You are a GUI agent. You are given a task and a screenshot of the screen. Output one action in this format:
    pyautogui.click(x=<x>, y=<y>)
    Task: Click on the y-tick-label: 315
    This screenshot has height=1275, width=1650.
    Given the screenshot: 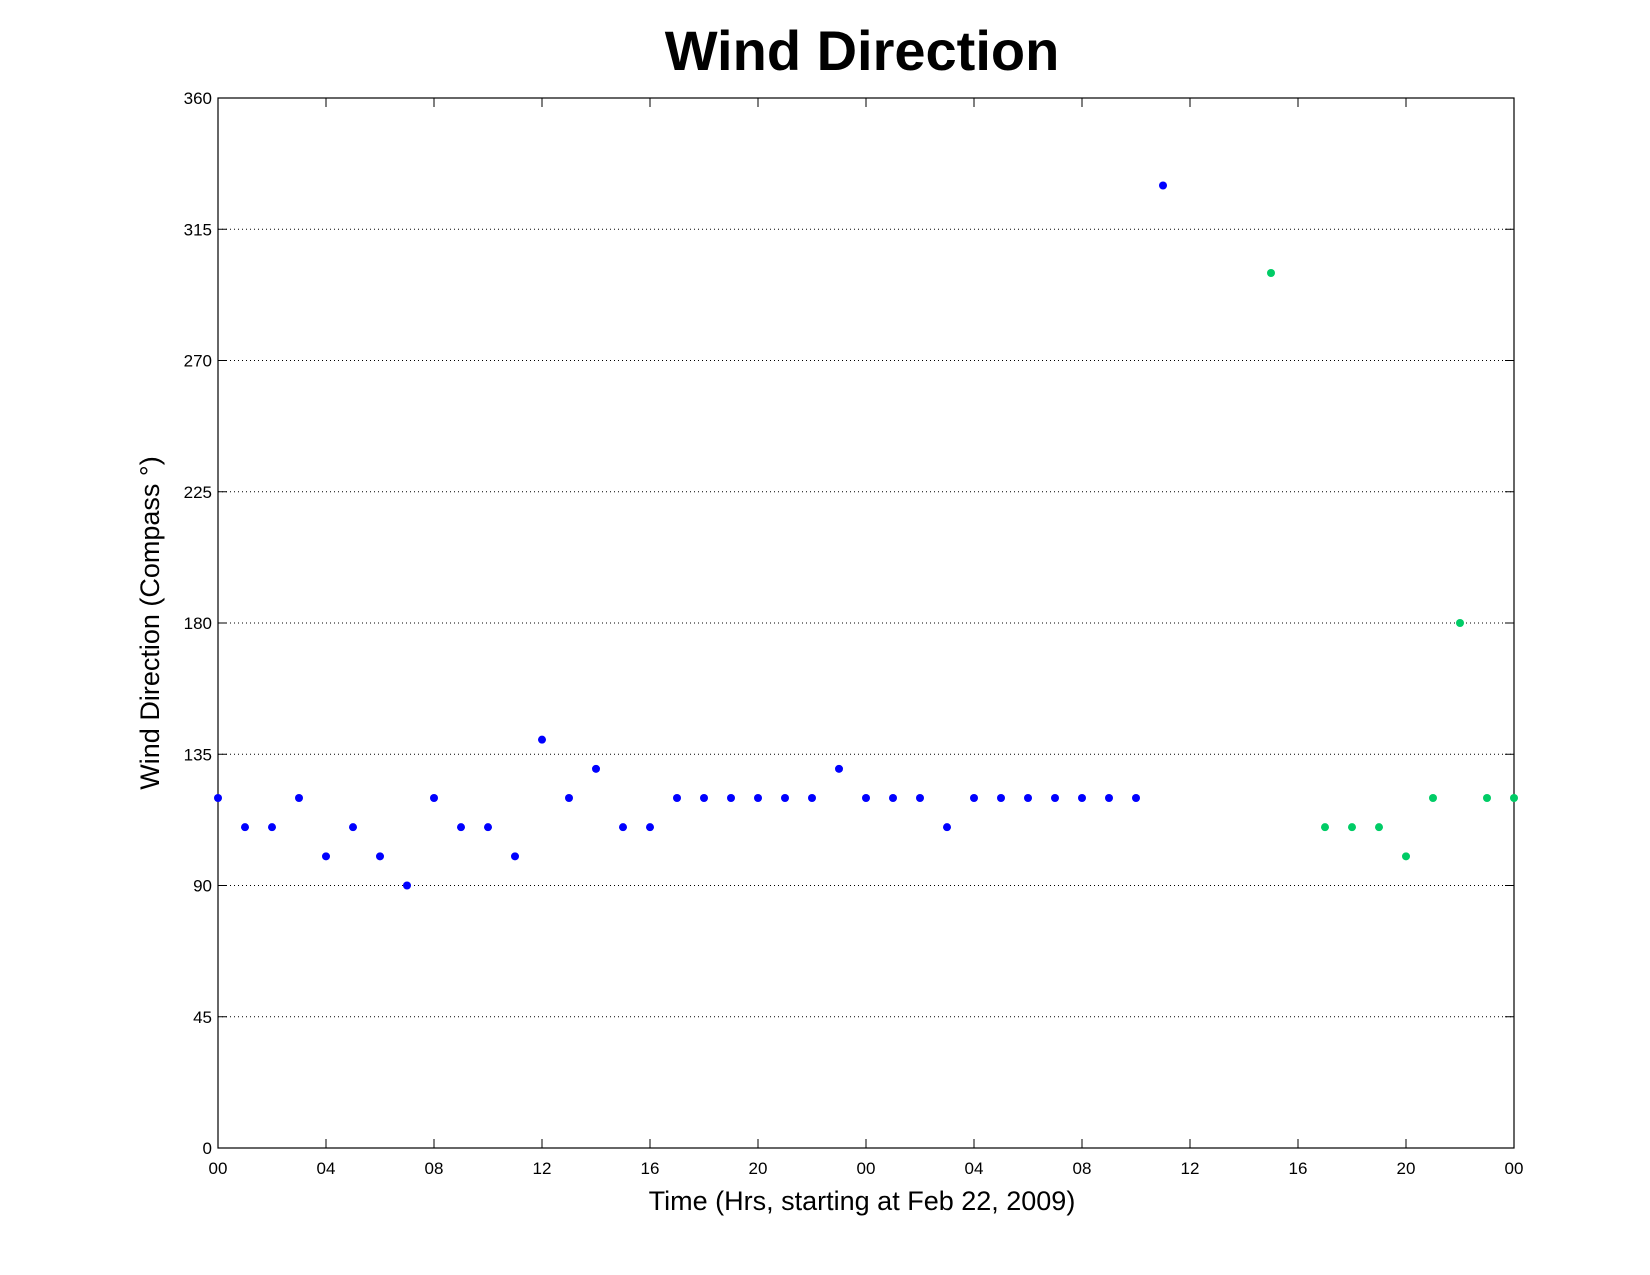 What is the action you would take?
    pyautogui.click(x=198, y=229)
    